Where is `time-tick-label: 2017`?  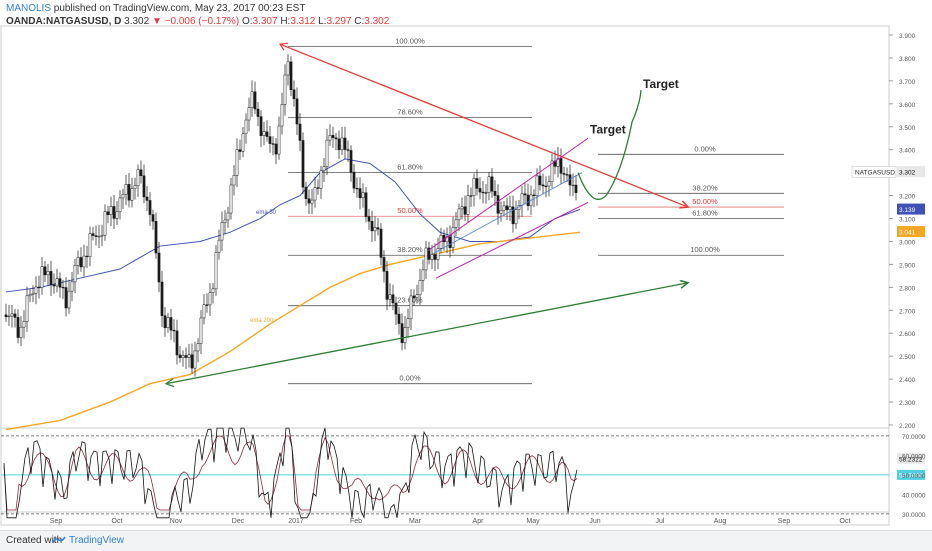 time-tick-label: 2017 is located at coordinates (296, 521).